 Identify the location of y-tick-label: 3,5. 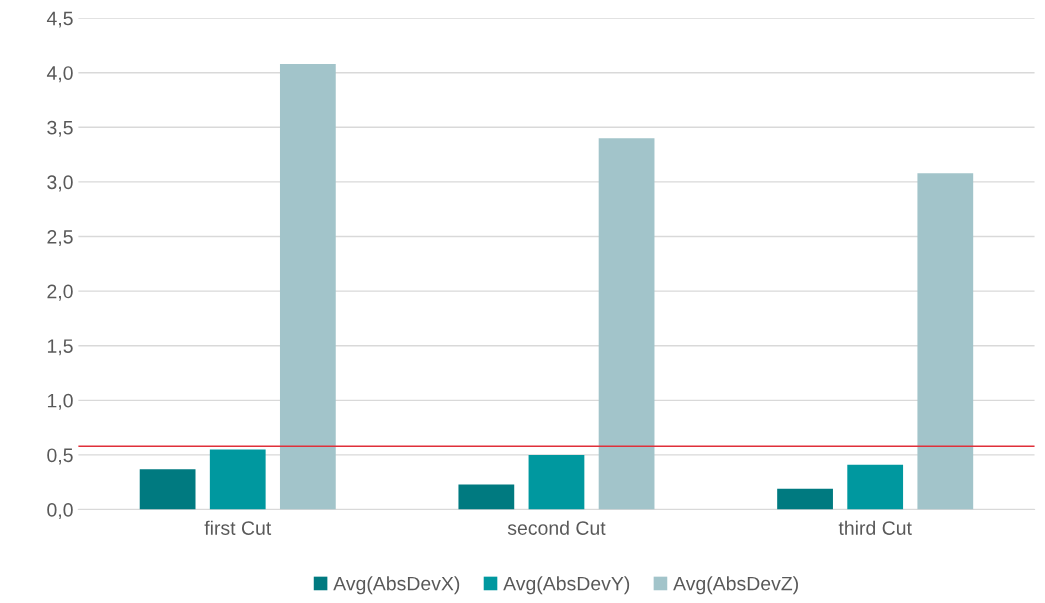
(60, 128).